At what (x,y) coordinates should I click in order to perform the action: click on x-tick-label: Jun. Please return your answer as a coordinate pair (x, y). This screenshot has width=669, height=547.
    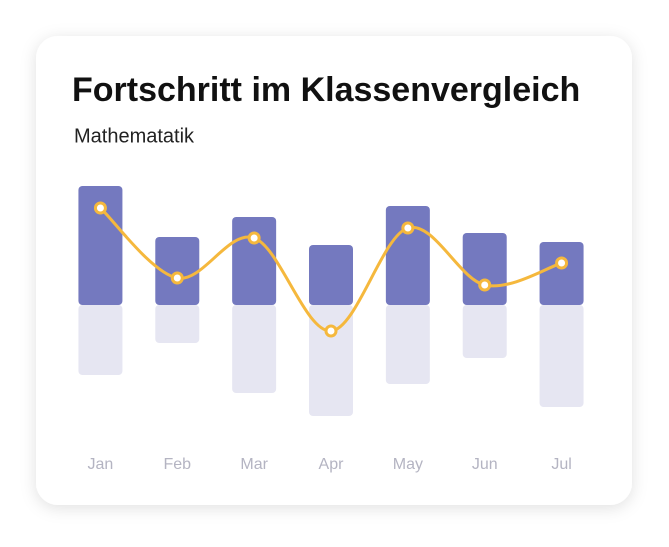
    Looking at the image, I should click on (485, 464).